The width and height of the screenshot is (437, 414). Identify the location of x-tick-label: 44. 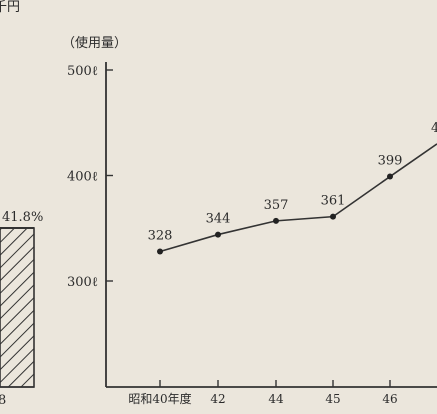
(276, 399).